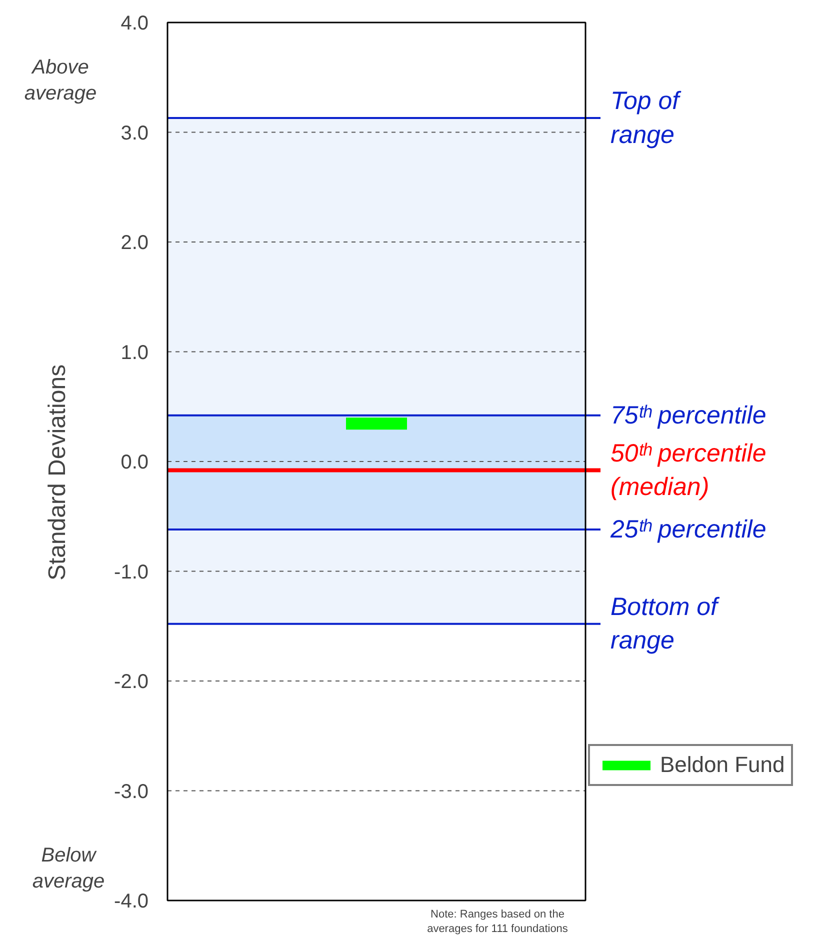 This screenshot has width=831, height=938. I want to click on ref-line-label: 75ᵗʰ percentile, so click(688, 415).